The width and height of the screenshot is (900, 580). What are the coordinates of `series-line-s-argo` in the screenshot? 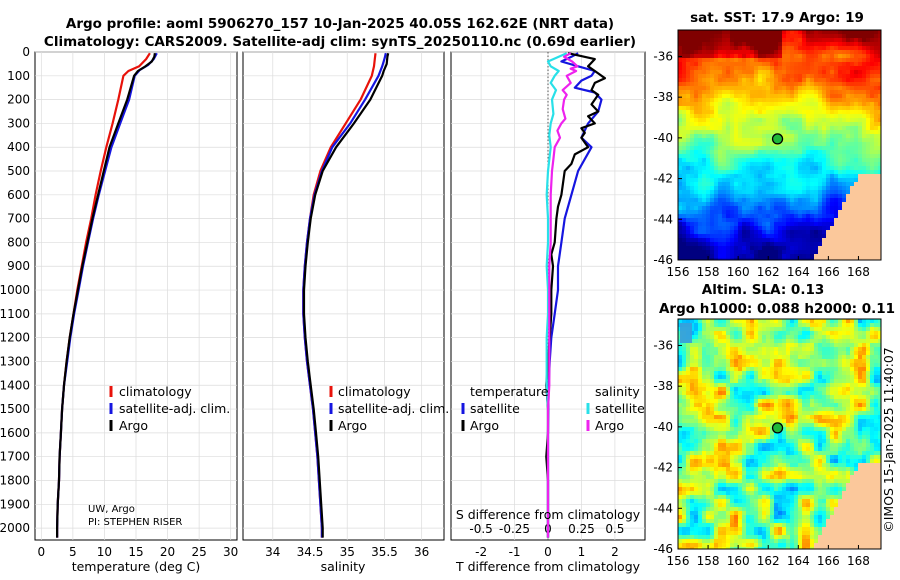 It's located at (562, 295).